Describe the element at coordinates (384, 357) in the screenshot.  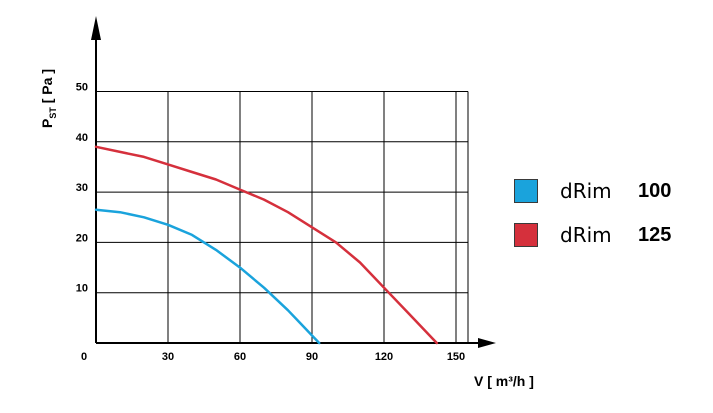
I see `x-tick-label: 120` at that location.